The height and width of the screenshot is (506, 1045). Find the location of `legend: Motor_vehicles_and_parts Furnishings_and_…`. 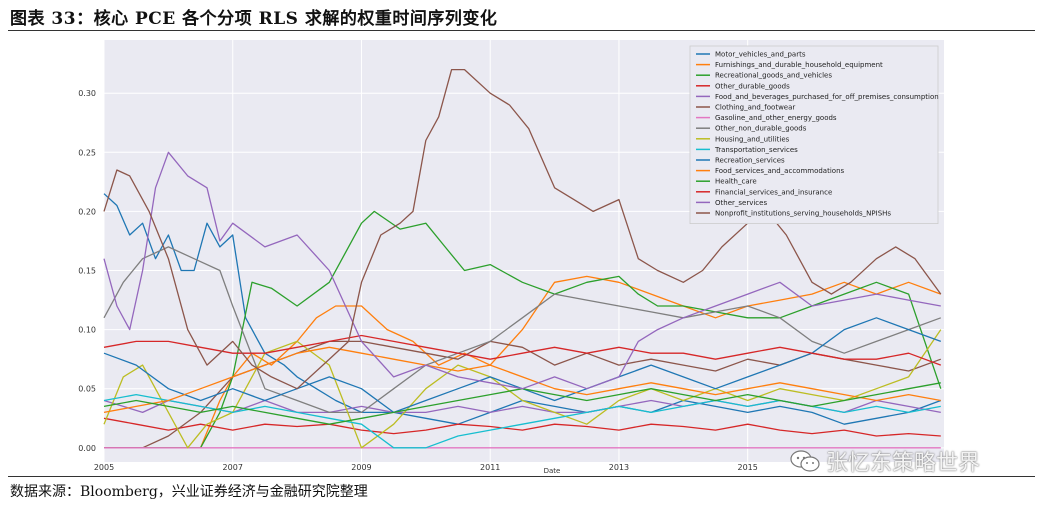

legend: Motor_vehicles_and_parts Furnishings_and_… is located at coordinates (814, 135).